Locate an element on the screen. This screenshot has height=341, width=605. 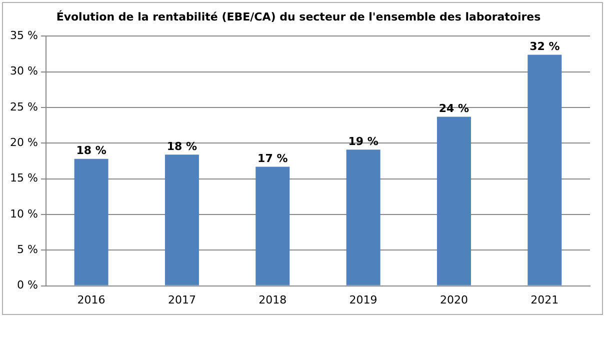
data-label: 17 % is located at coordinates (273, 159).